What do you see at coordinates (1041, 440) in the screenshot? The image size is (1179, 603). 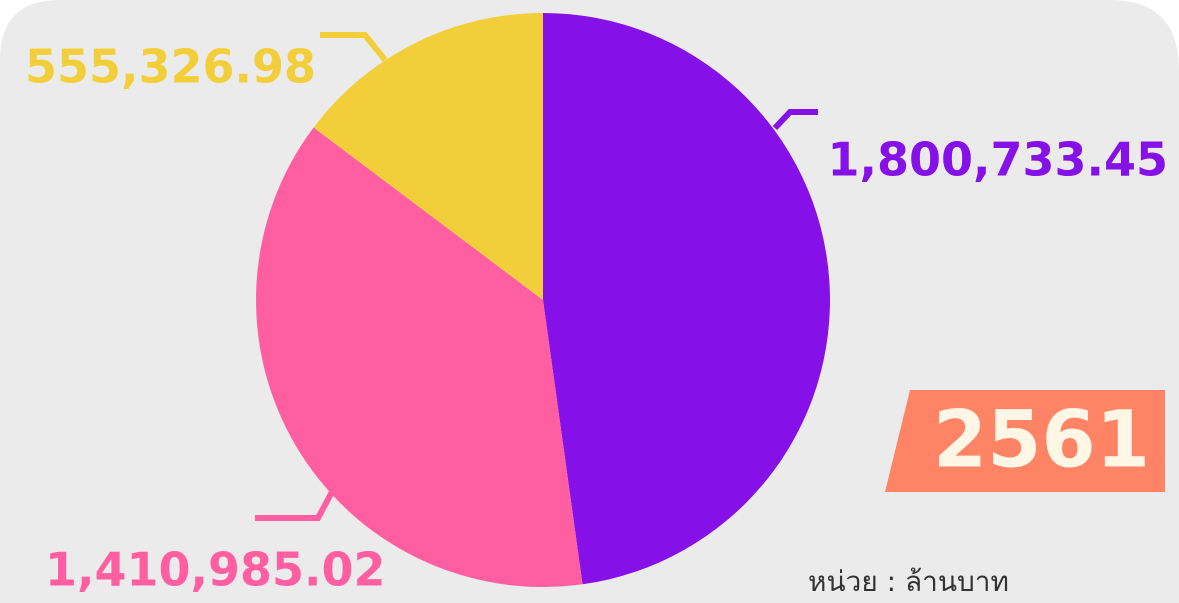 I see `year-label: 2561` at bounding box center [1041, 440].